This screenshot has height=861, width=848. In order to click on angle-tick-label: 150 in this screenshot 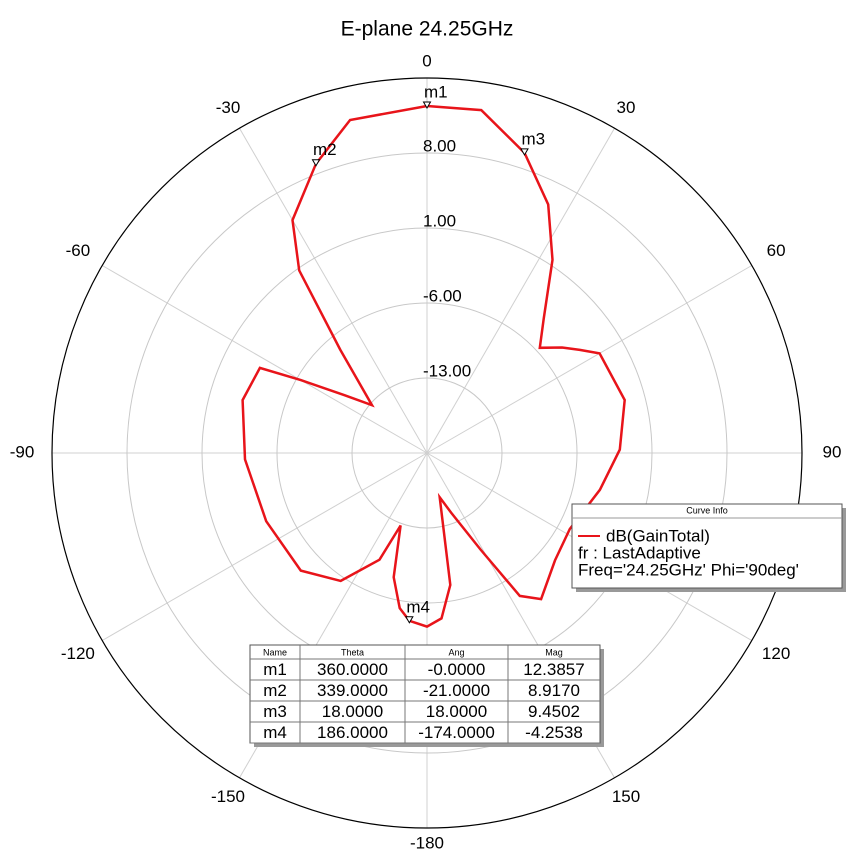, I will do `click(626, 796)`.